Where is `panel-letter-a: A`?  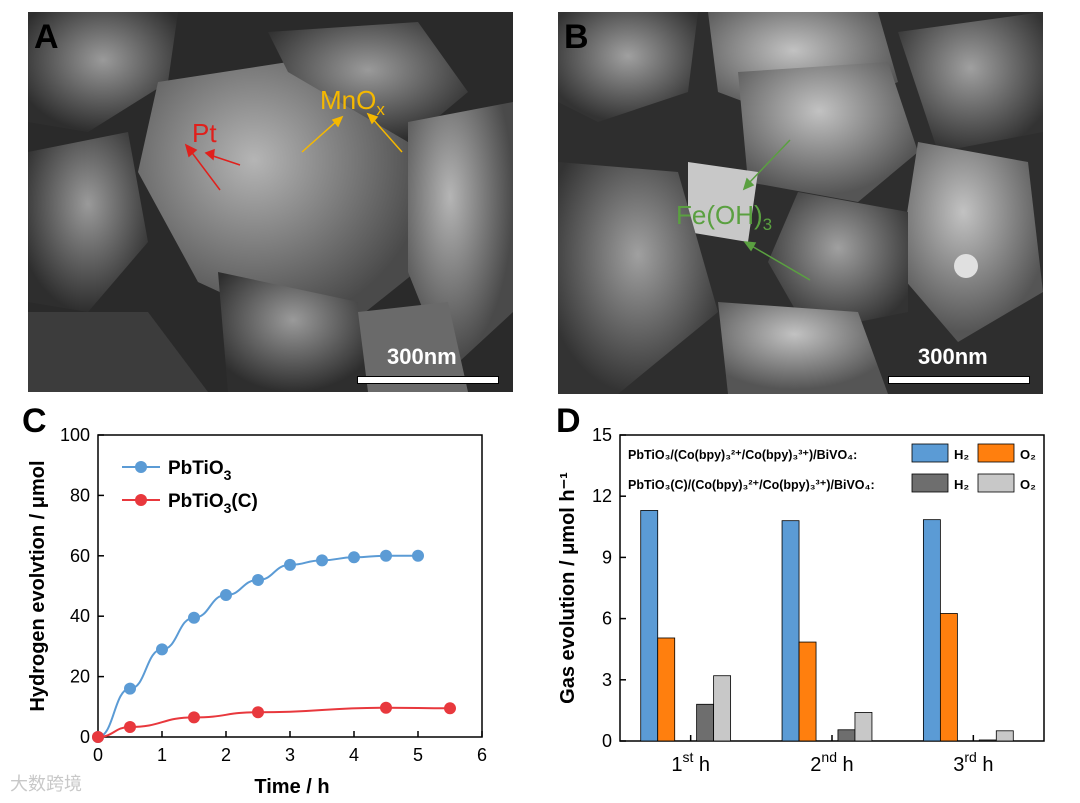 panel-letter-a: A is located at coordinates (46, 37).